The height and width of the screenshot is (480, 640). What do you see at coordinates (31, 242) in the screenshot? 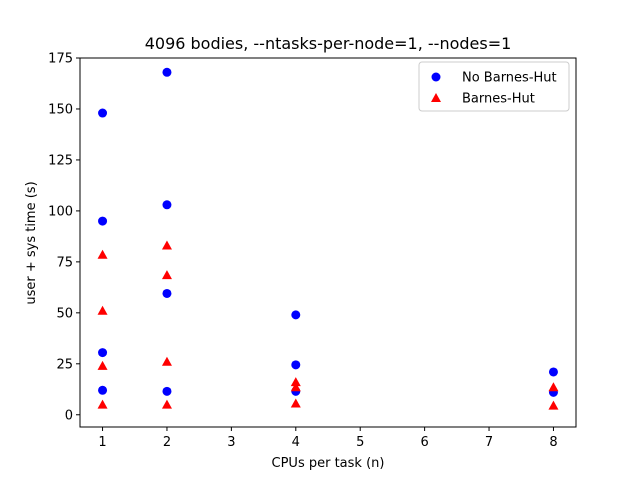
I see `y-axis-label: user + sys time (s)` at bounding box center [31, 242].